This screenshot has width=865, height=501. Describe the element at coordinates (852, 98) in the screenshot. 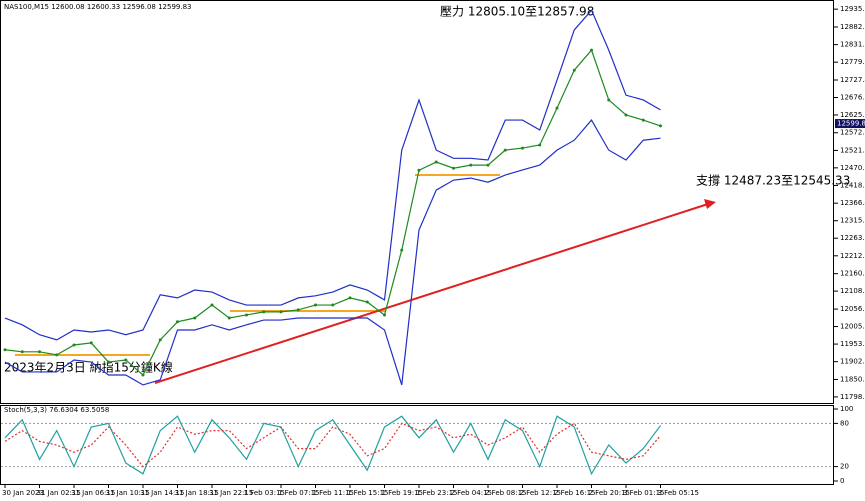

I see `y-tick-label: 12676.10` at that location.